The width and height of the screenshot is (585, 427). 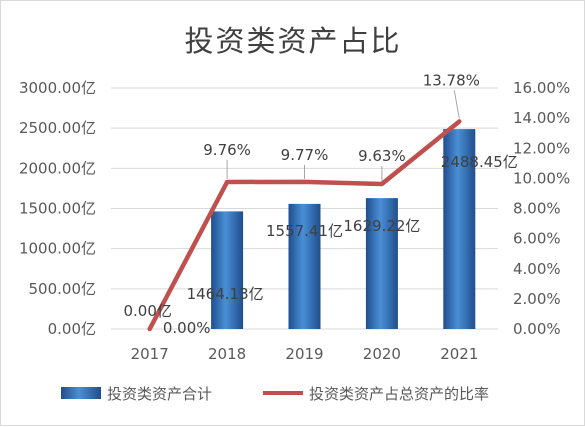 What do you see at coordinates (81, 393) in the screenshot?
I see `legend-bar-swatch` at bounding box center [81, 393].